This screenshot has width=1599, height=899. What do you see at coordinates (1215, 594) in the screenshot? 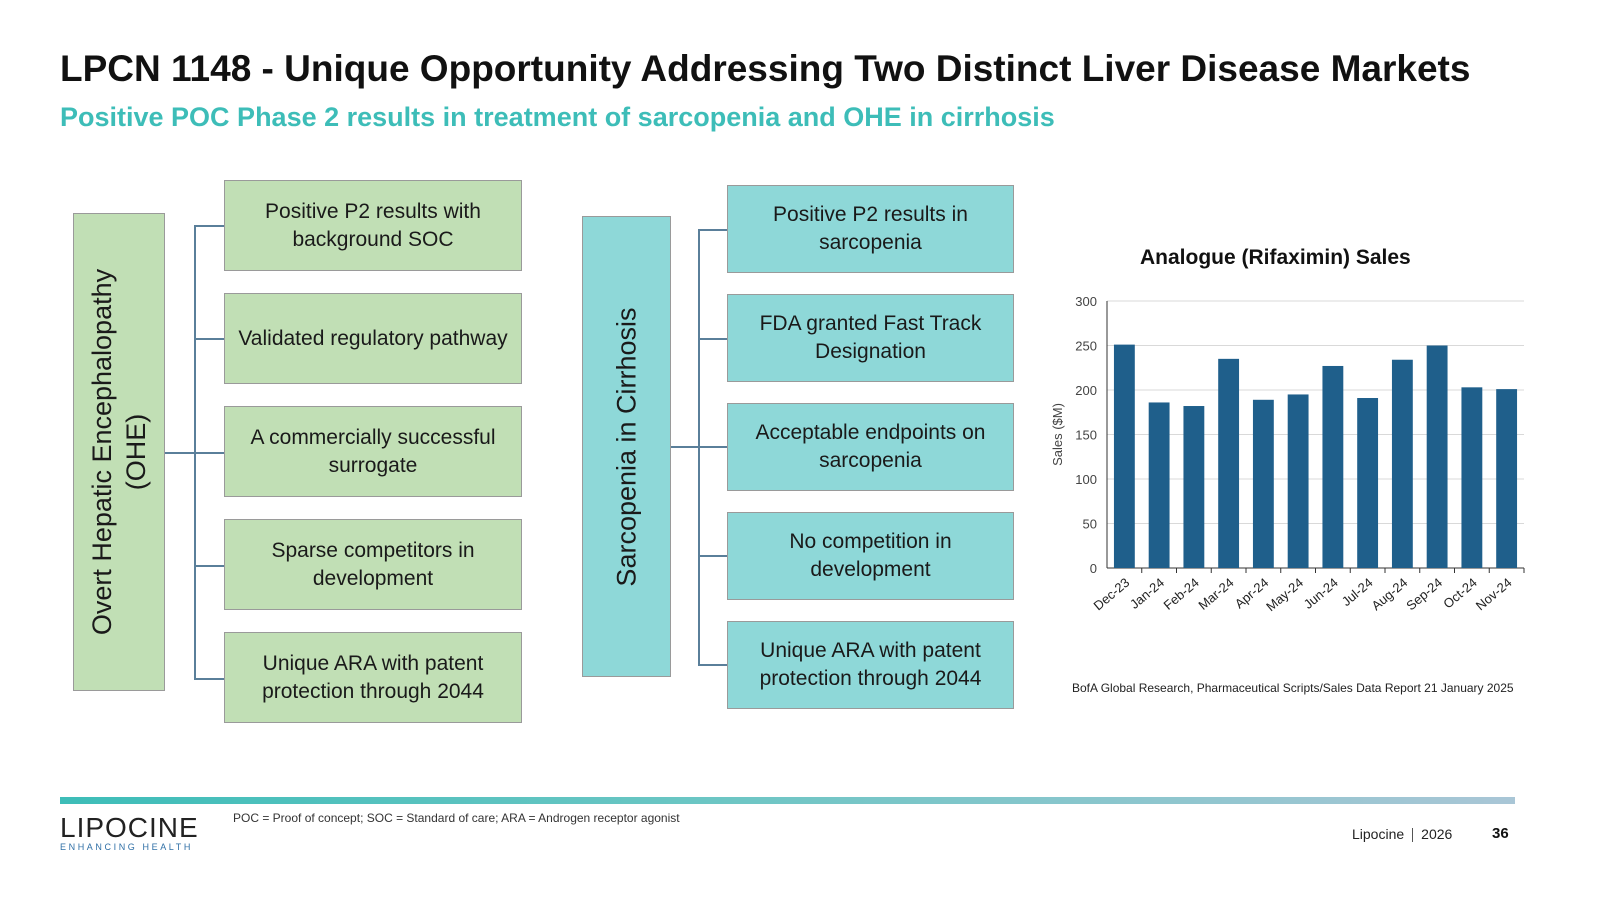
I see `x-tick-label: Mar-24` at bounding box center [1215, 594].